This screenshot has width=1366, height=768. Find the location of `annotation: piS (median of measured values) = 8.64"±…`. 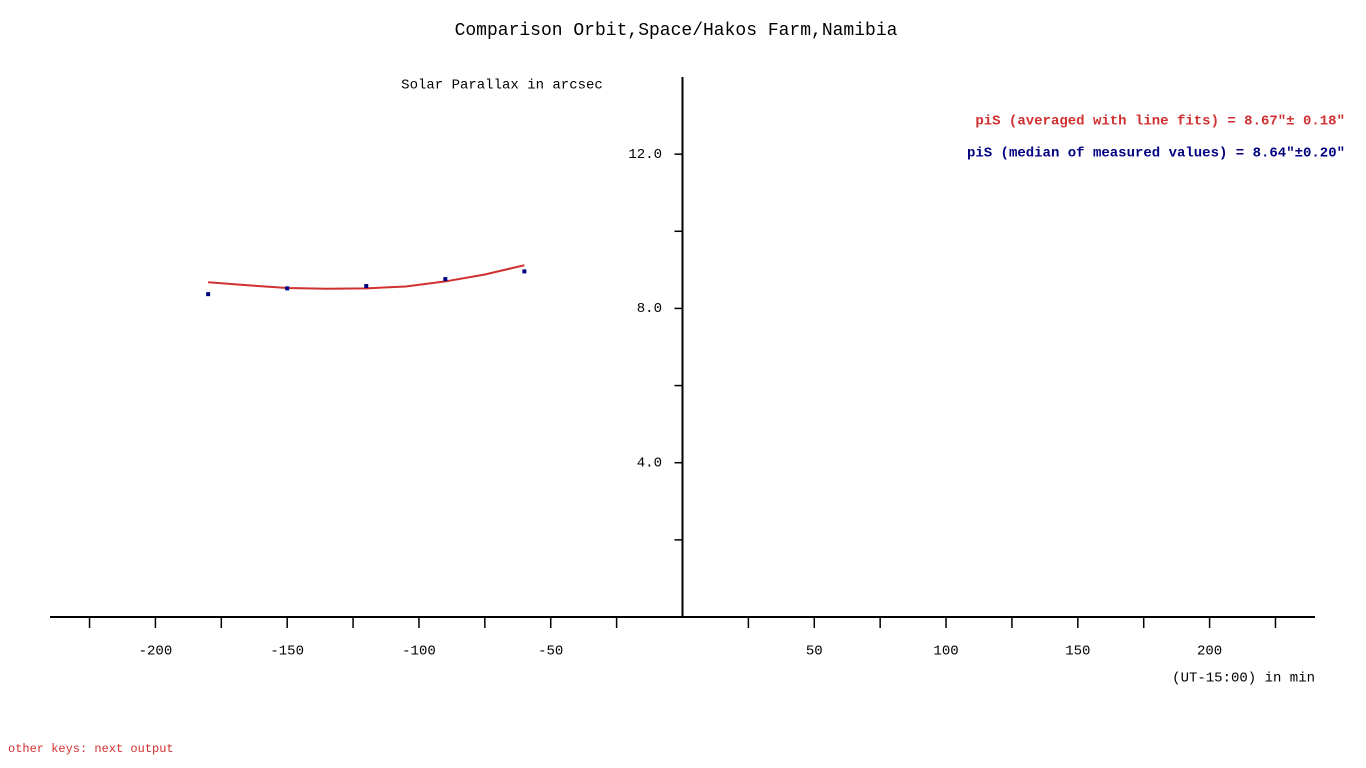

annotation: piS (median of measured values) = 8.64"±… is located at coordinates (1156, 154).